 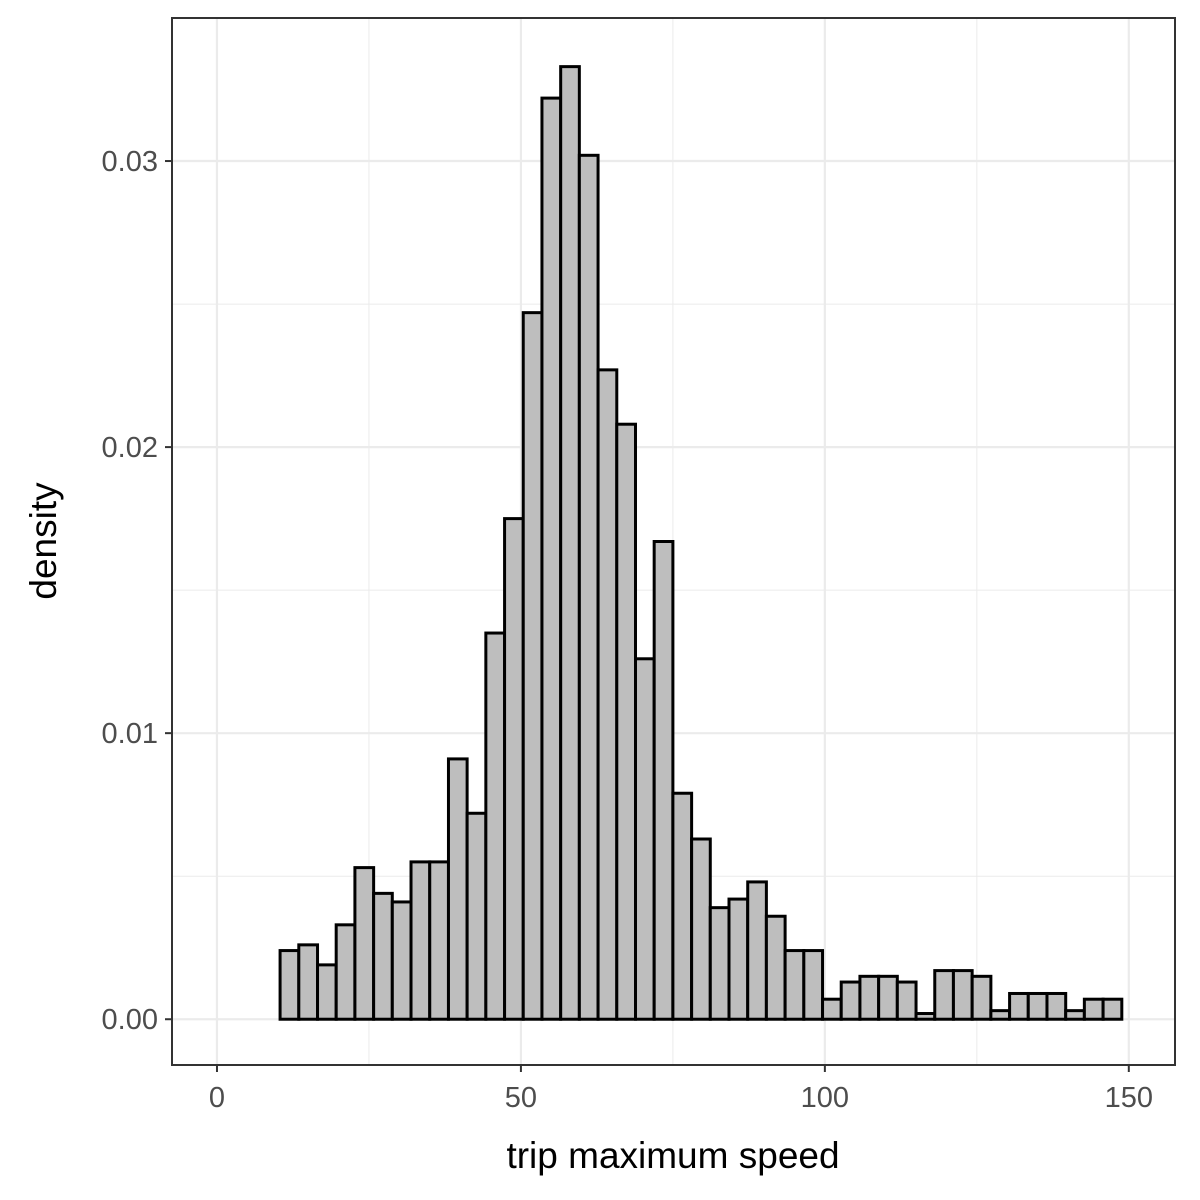 What do you see at coordinates (130, 448) in the screenshot?
I see `y-tick-label: 0.02` at bounding box center [130, 448].